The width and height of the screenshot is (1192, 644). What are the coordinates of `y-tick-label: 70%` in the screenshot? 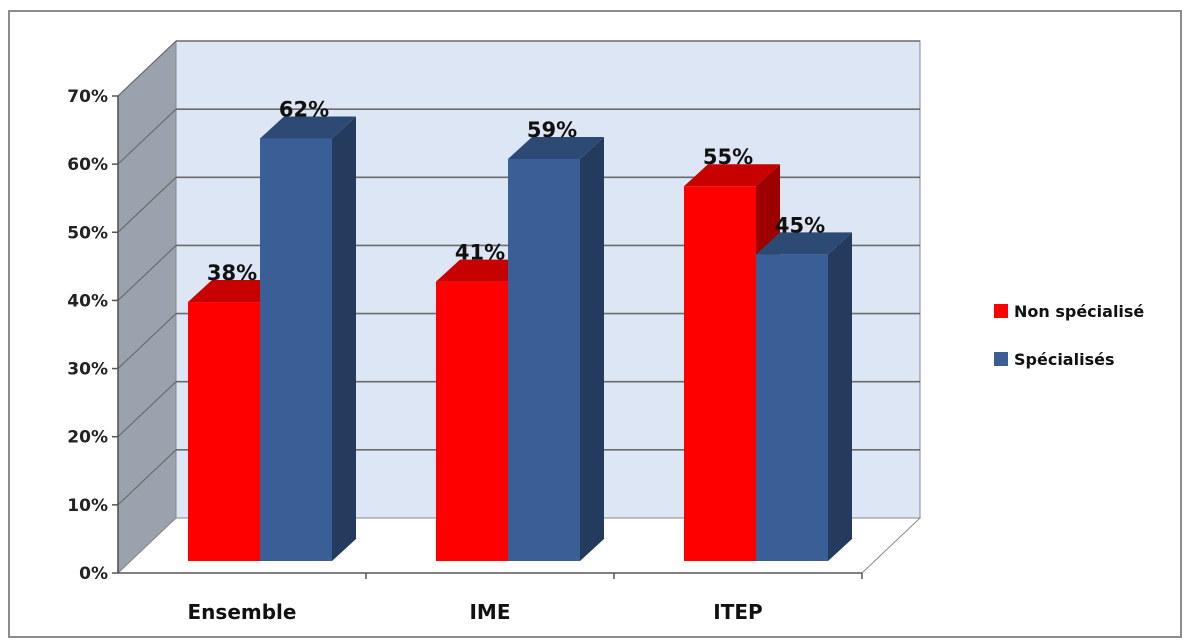 It's located at (87, 97).